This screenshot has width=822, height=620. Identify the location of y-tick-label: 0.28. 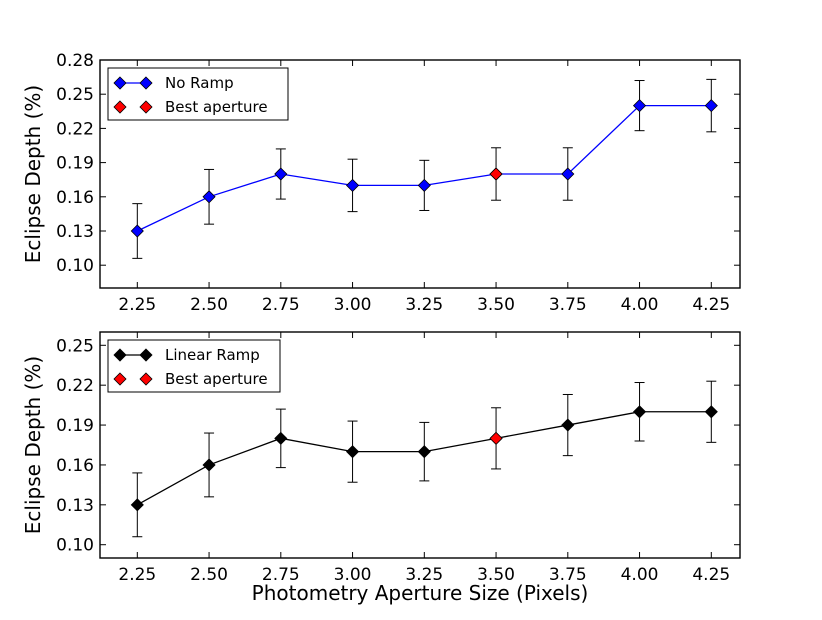
(75, 61).